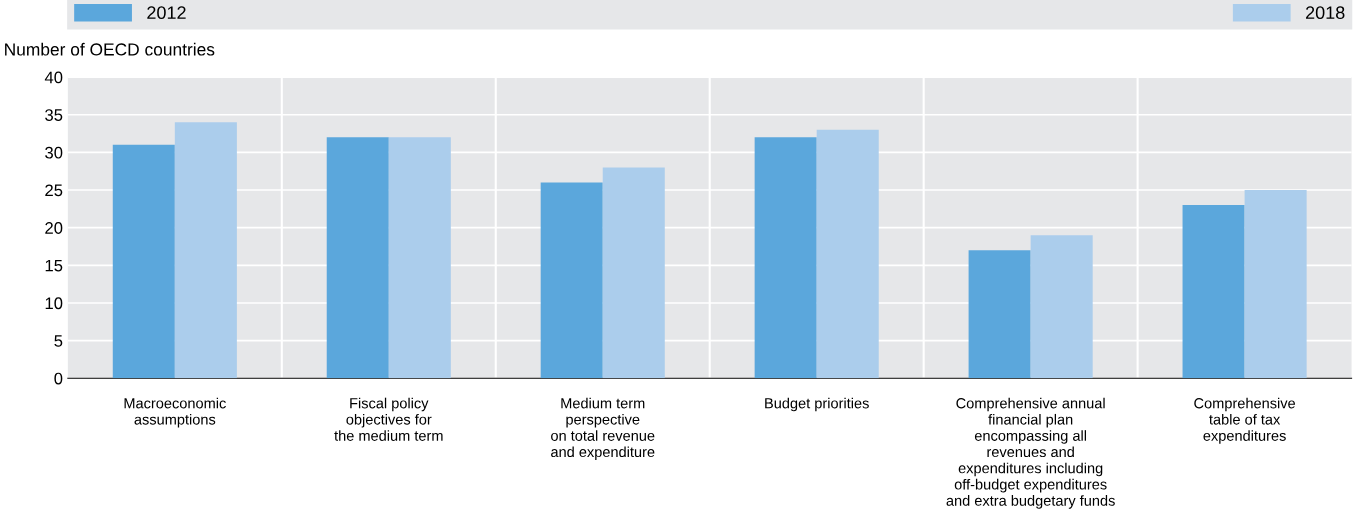 Image resolution: width=1357 pixels, height=521 pixels. Describe the element at coordinates (1245, 420) in the screenshot. I see `x-tick-label: Comprehensive table of tax expenditures` at that location.